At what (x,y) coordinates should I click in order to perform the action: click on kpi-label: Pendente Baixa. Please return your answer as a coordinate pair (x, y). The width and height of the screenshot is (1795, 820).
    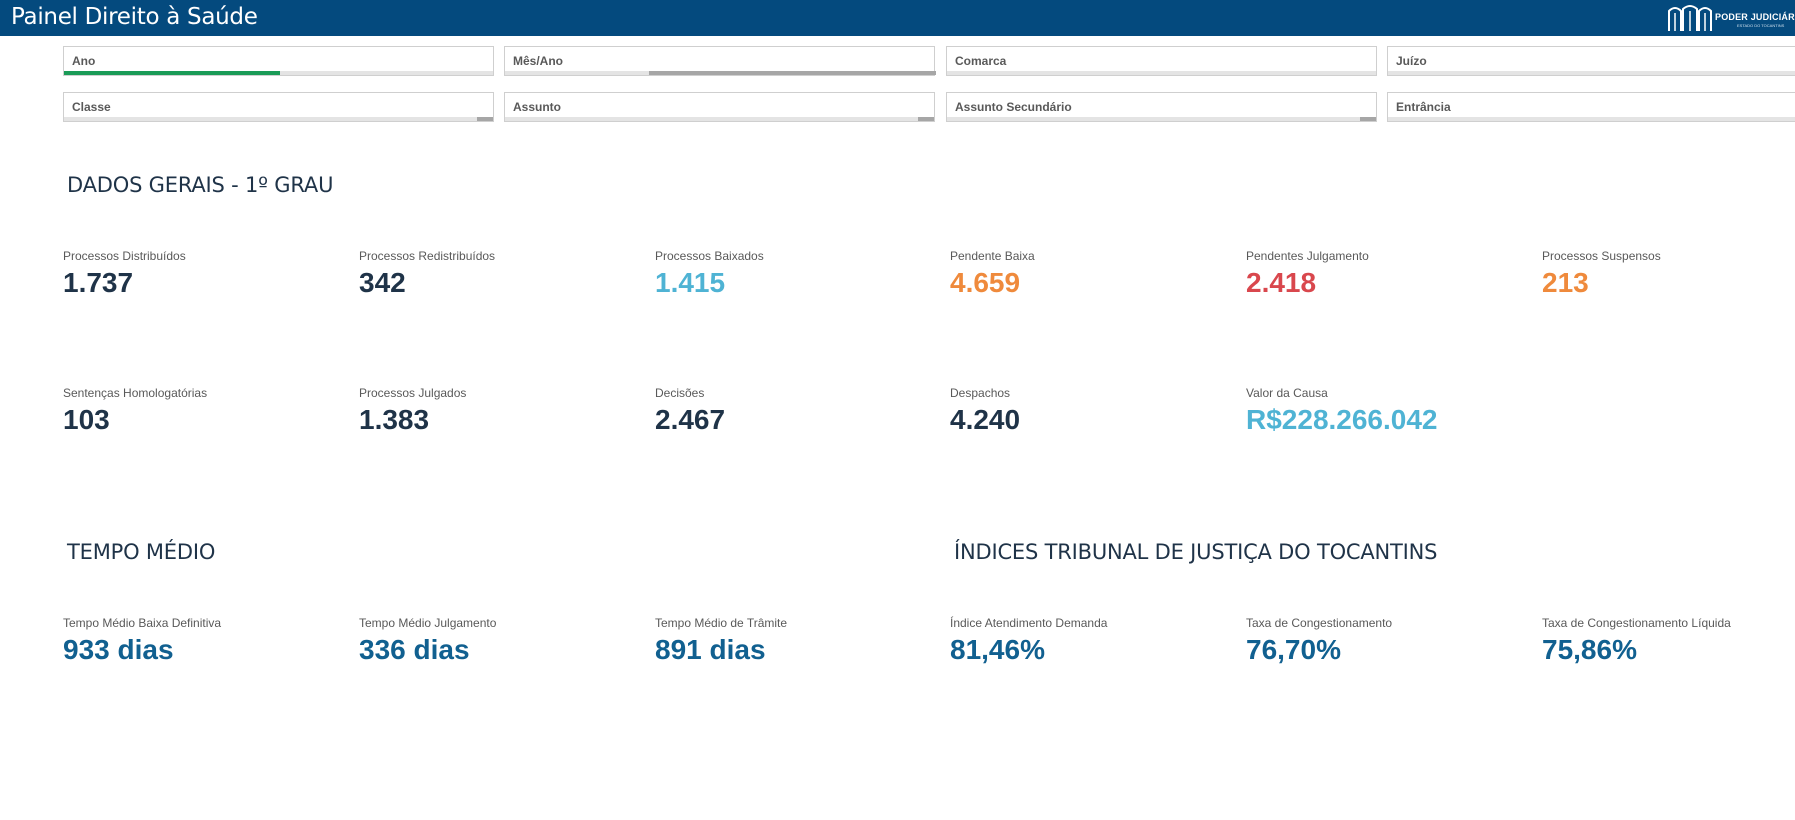
    Looking at the image, I should click on (992, 256).